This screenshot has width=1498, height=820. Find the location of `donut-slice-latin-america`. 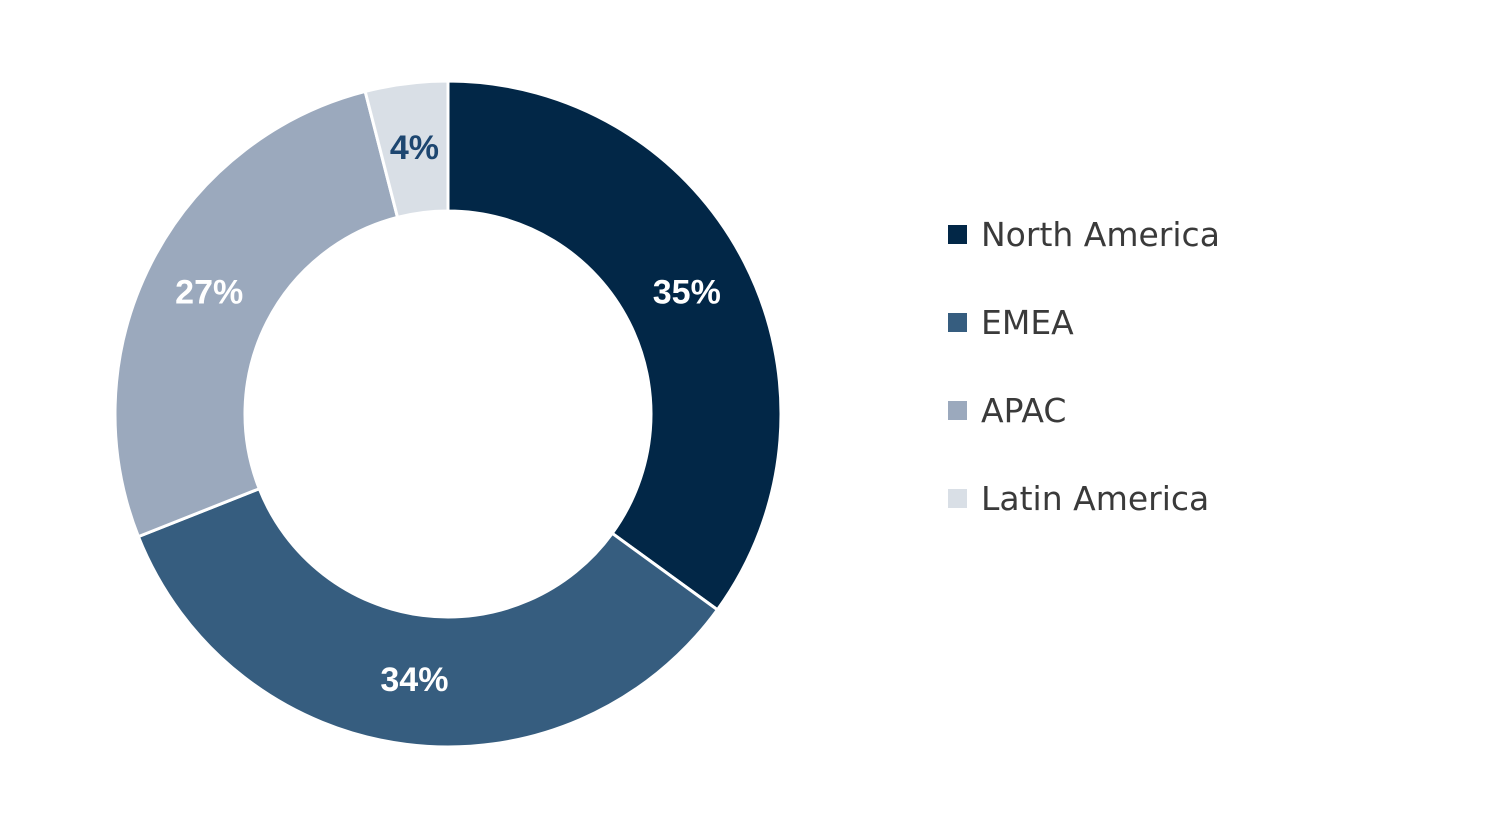

donut-slice-latin-america is located at coordinates (406, 149).